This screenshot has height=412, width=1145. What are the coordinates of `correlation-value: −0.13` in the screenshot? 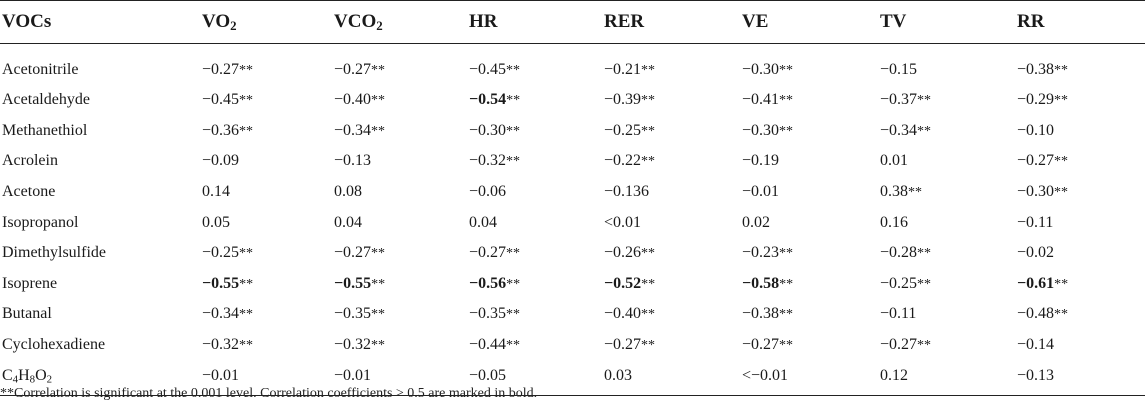 It's located at (1036, 375).